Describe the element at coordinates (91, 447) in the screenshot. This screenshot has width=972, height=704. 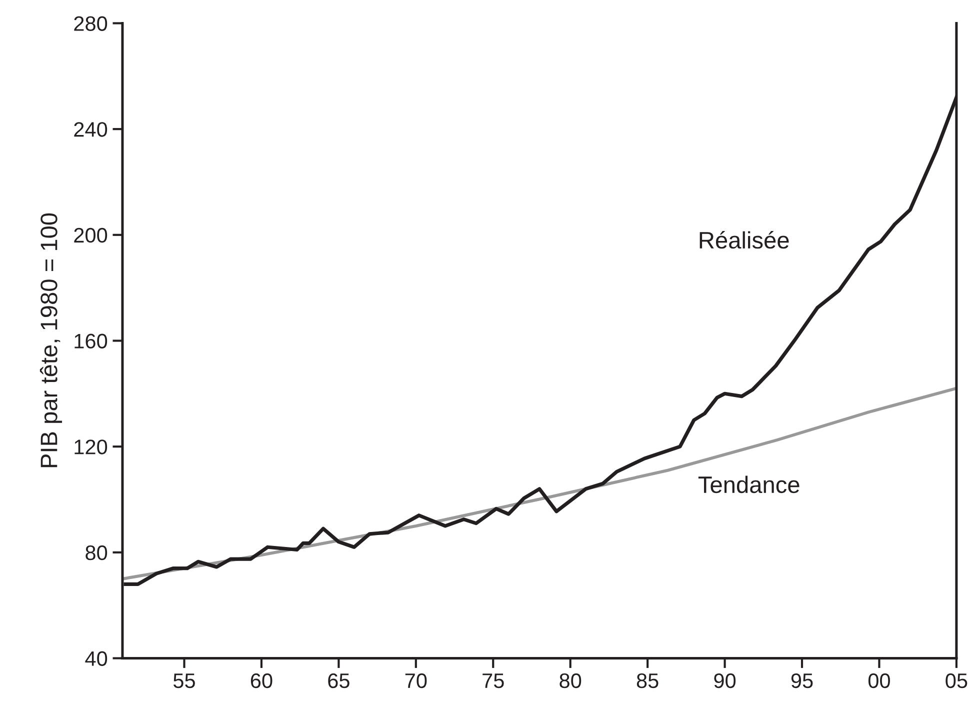
I see `y-tick-label: 120` at that location.